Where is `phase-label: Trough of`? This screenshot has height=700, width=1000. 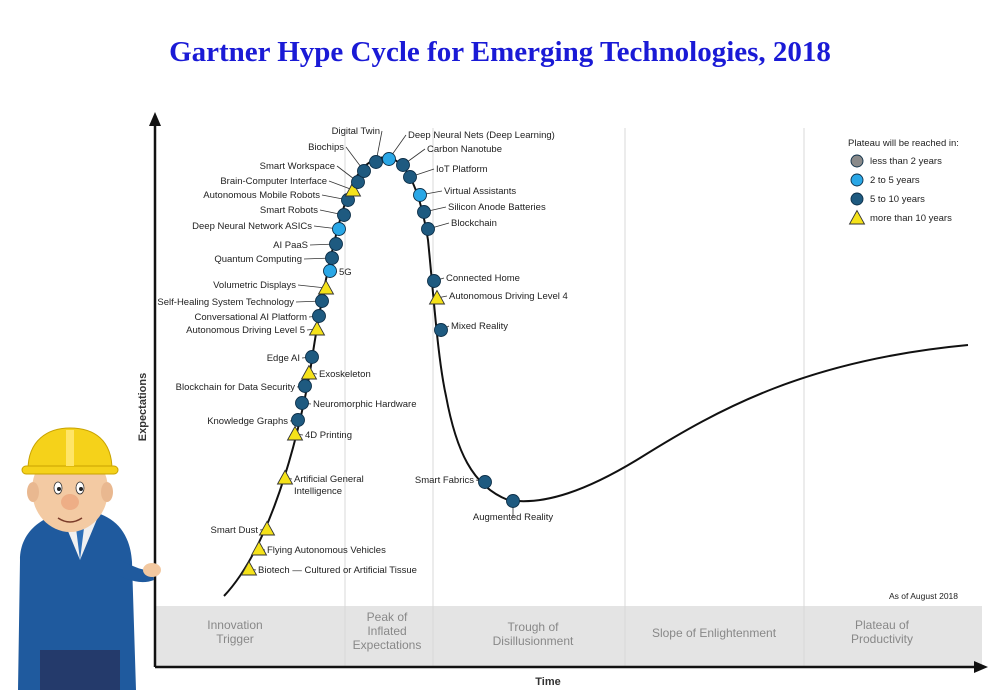 phase-label: Trough of is located at coordinates (534, 627).